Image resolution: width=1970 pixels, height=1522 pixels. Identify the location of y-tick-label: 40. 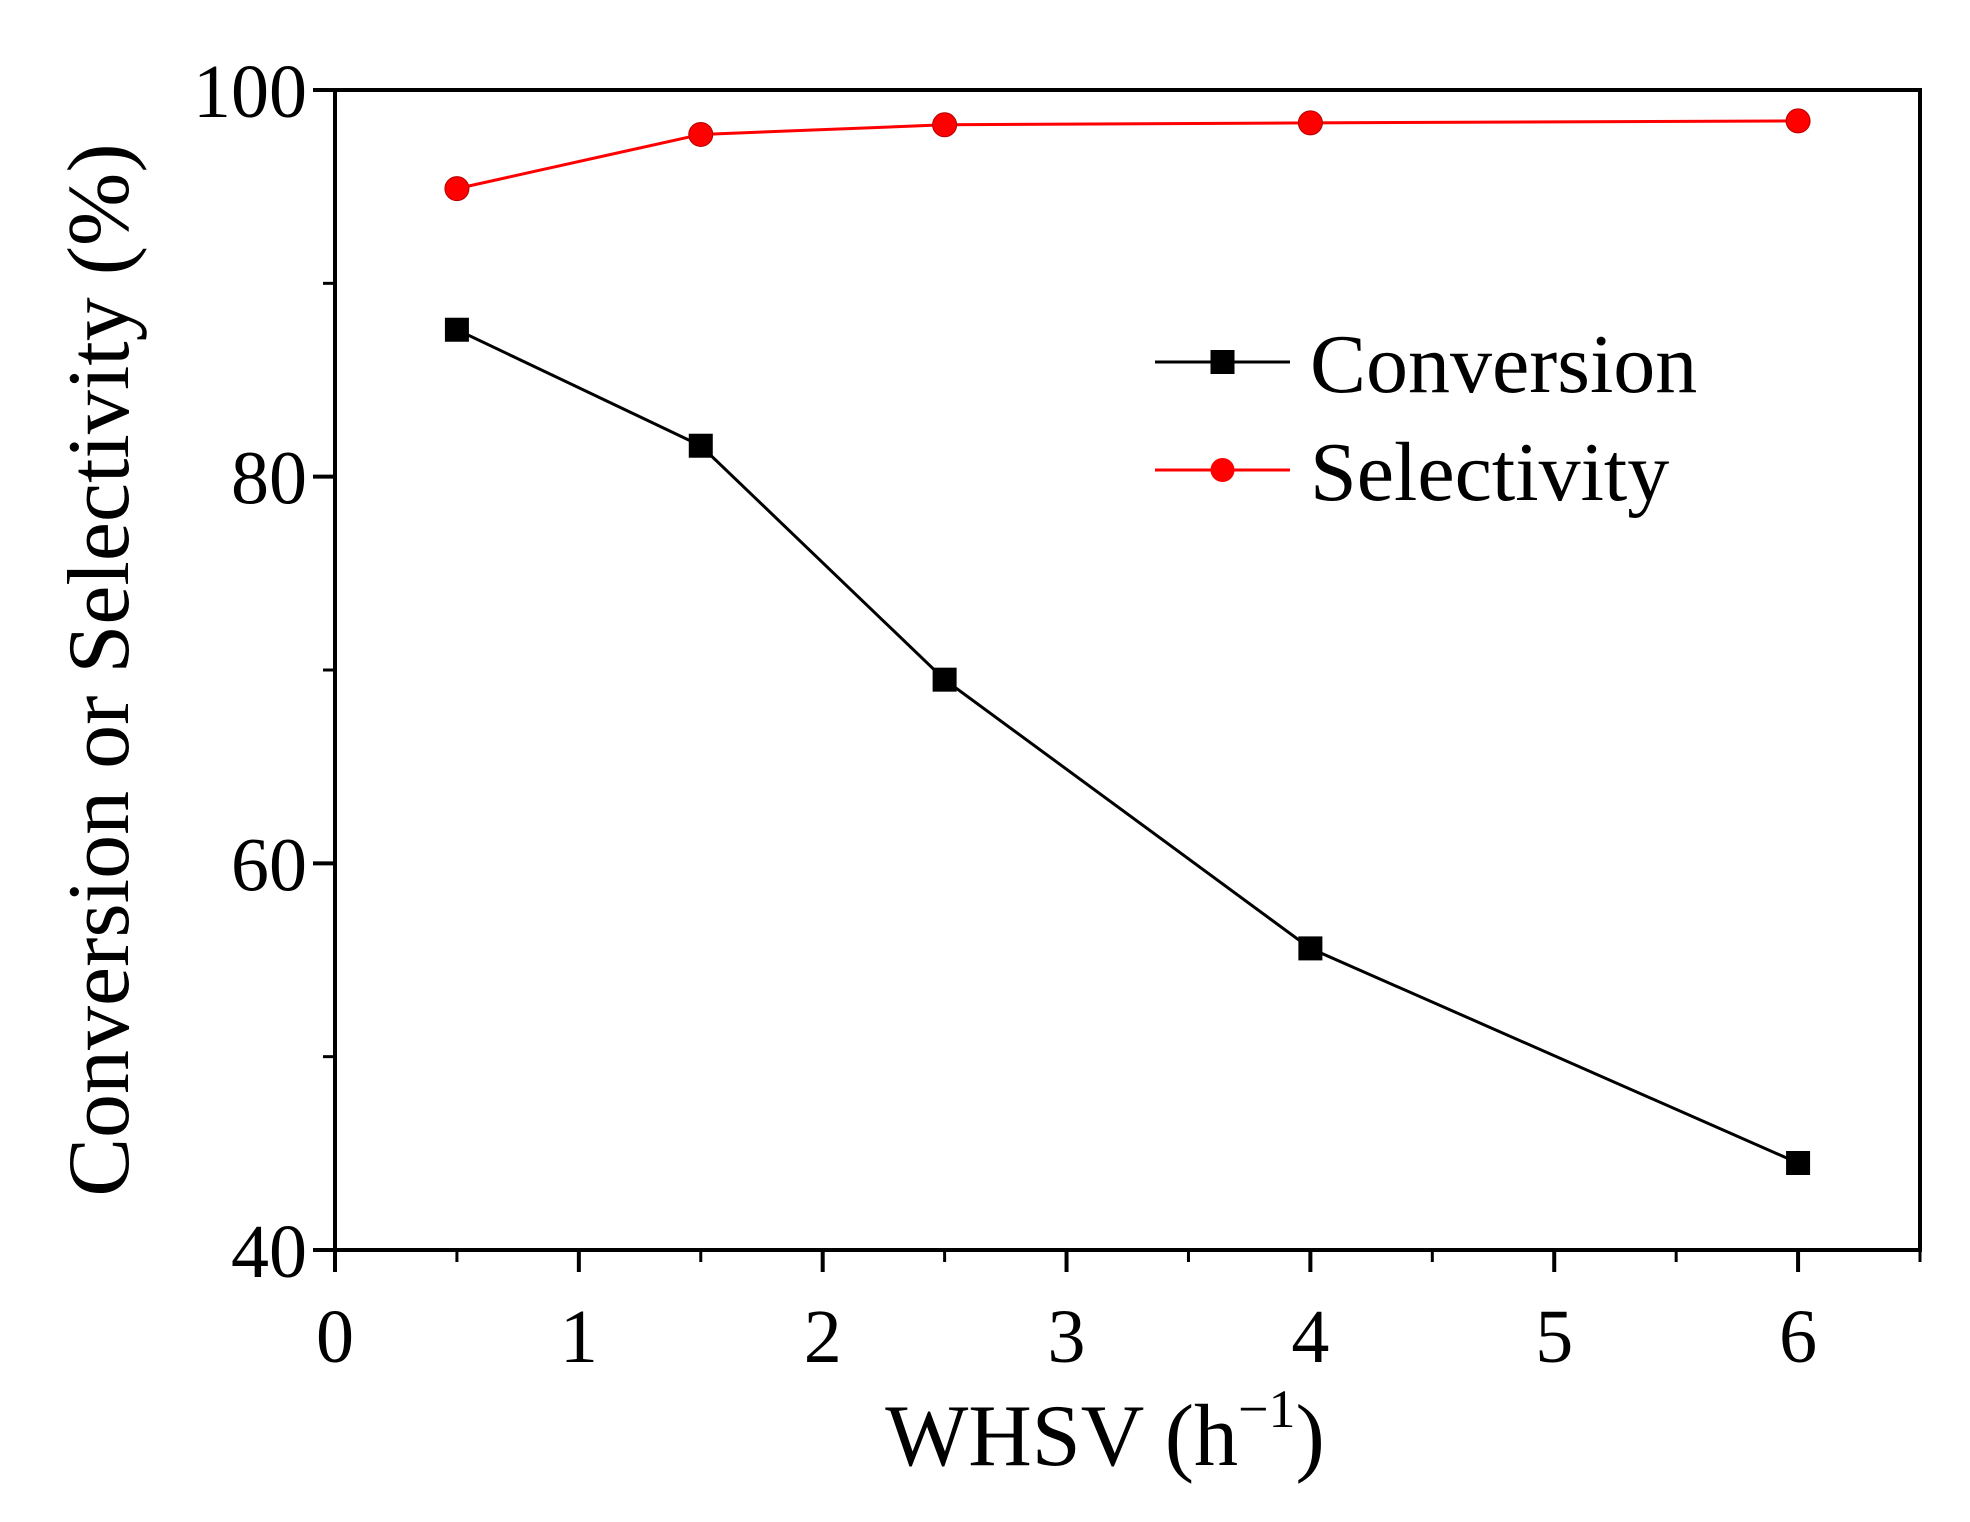
(269, 1252).